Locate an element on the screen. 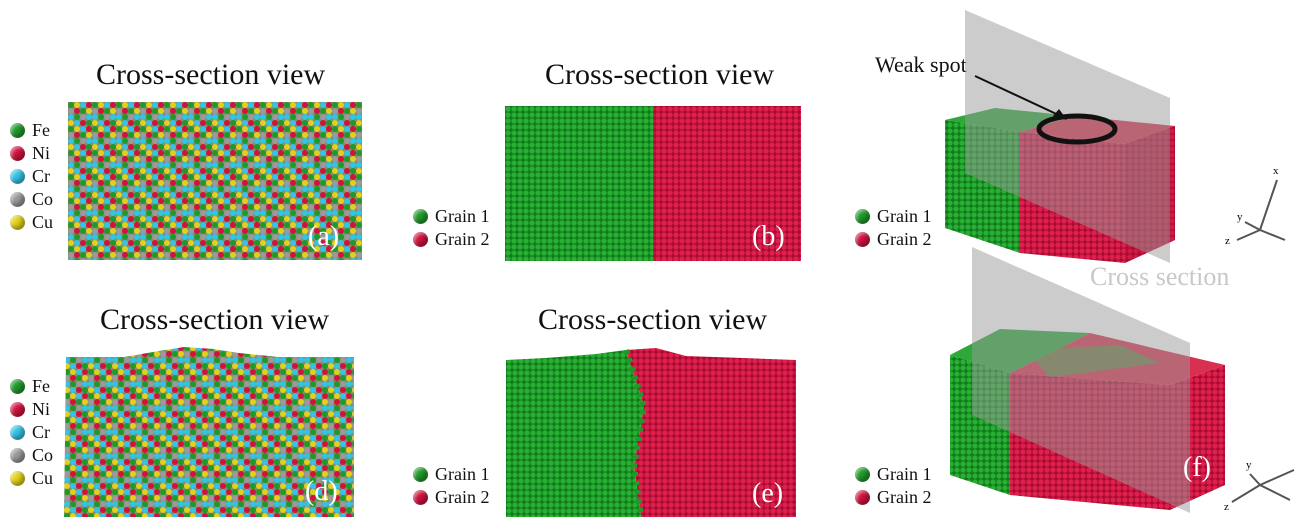  coordinate-axes-f: y z is located at coordinates (1259, 476).